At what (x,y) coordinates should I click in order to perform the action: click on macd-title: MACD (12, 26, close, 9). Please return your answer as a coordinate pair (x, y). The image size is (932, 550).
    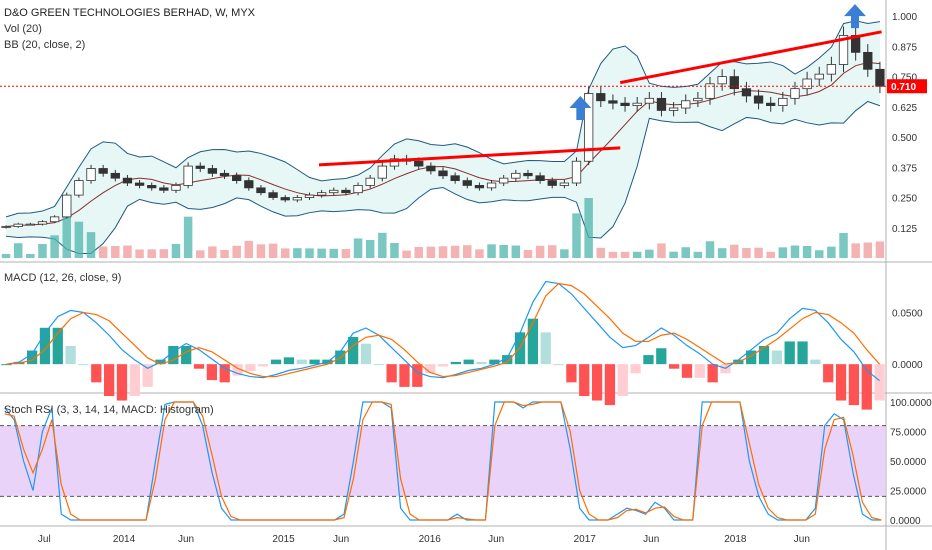
    Looking at the image, I should click on (62, 278).